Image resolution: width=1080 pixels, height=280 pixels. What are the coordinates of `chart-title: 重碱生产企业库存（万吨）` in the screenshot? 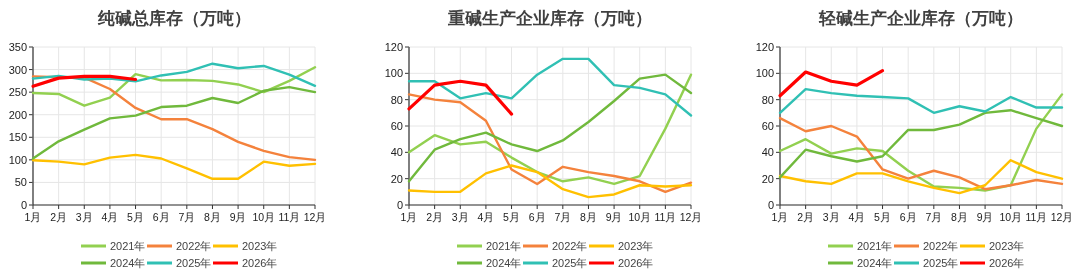 It's located at (549, 18).